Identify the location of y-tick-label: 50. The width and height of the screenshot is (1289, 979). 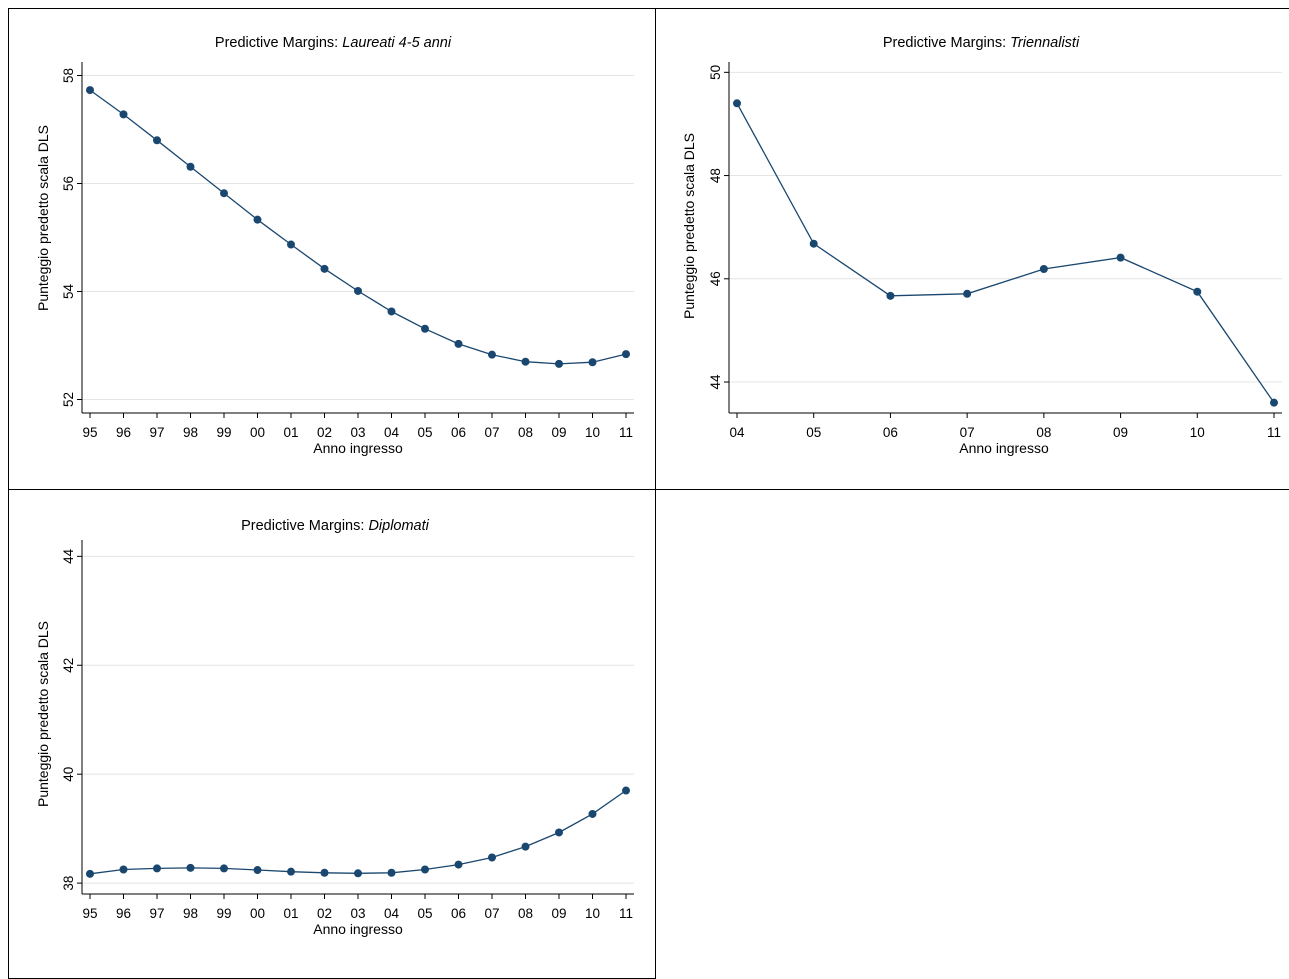
(715, 72).